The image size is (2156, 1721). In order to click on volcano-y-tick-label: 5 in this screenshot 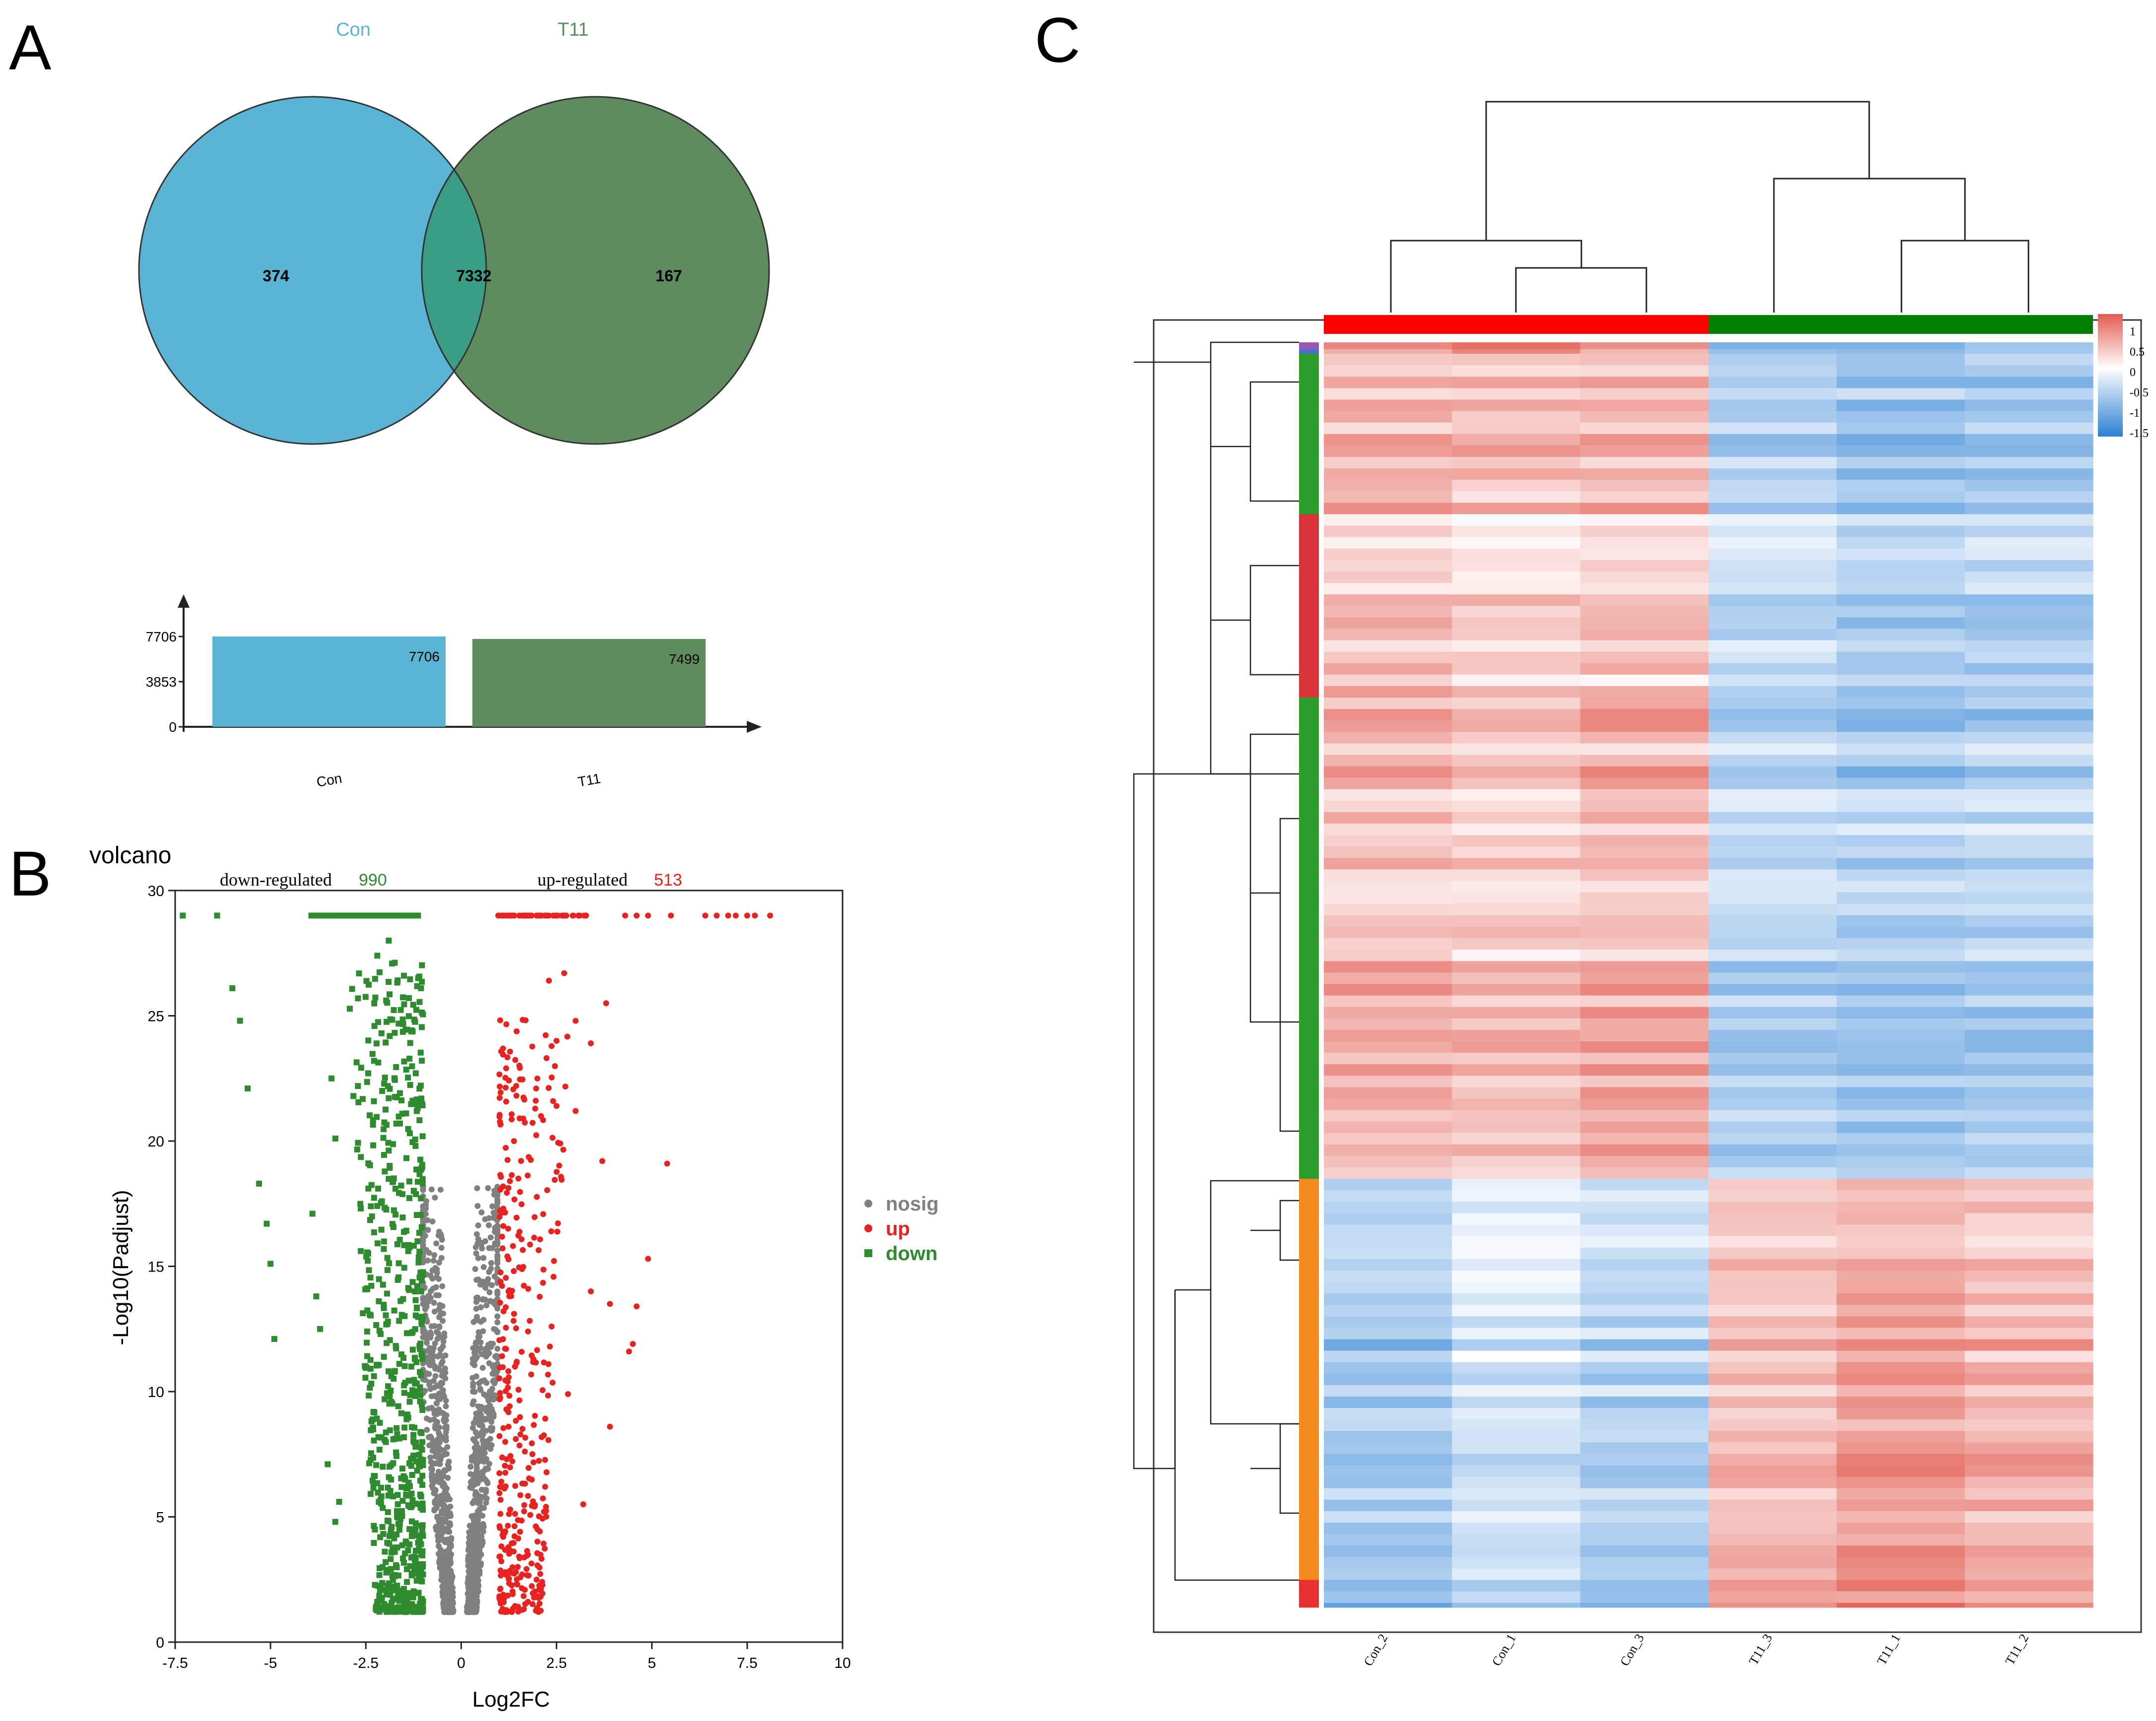, I will do `click(160, 1518)`.